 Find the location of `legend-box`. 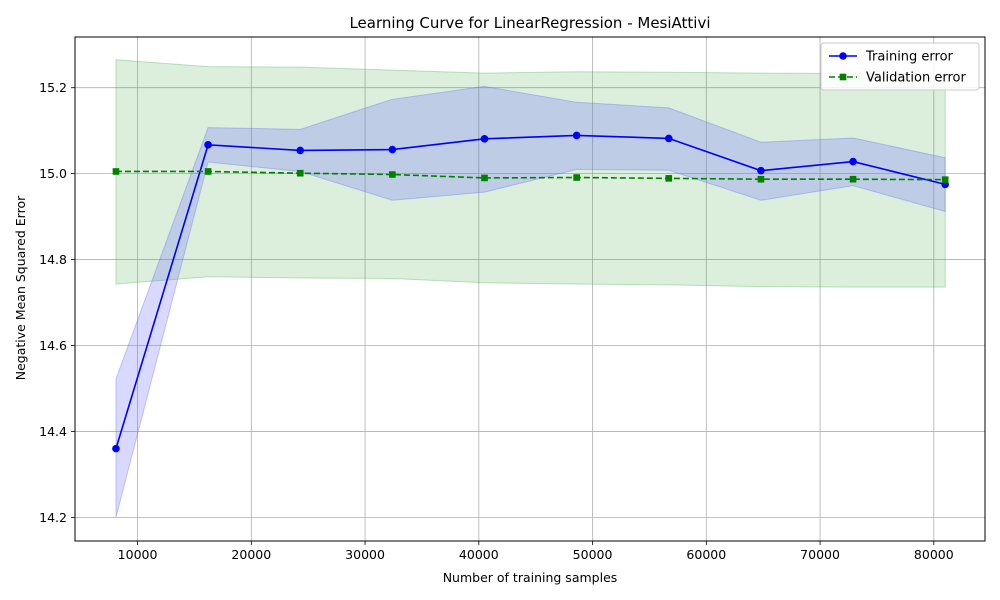

legend-box is located at coordinates (900, 66).